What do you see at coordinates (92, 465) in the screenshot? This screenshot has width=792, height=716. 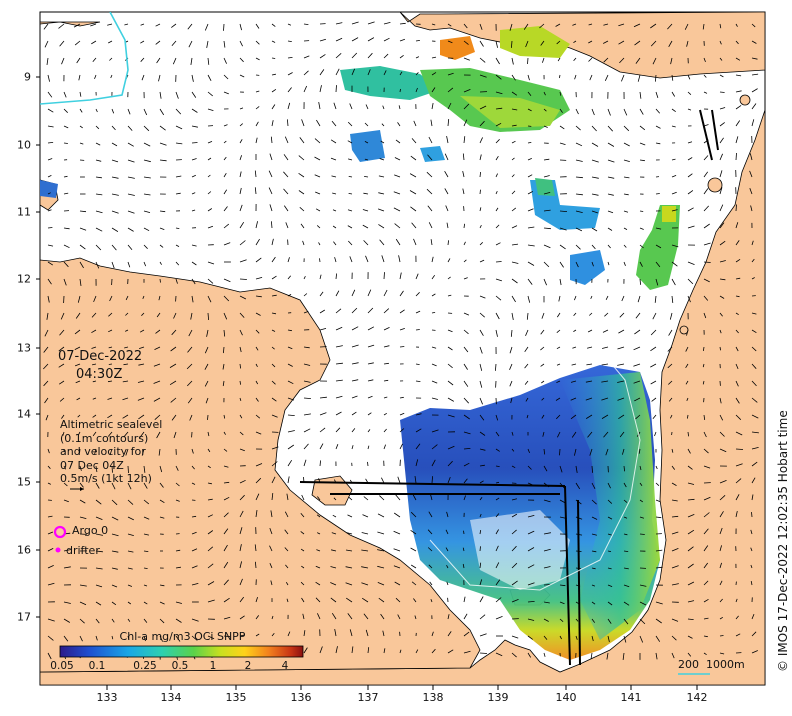 I see `altimetry-legend-line: 07 Dec 04Z` at bounding box center [92, 465].